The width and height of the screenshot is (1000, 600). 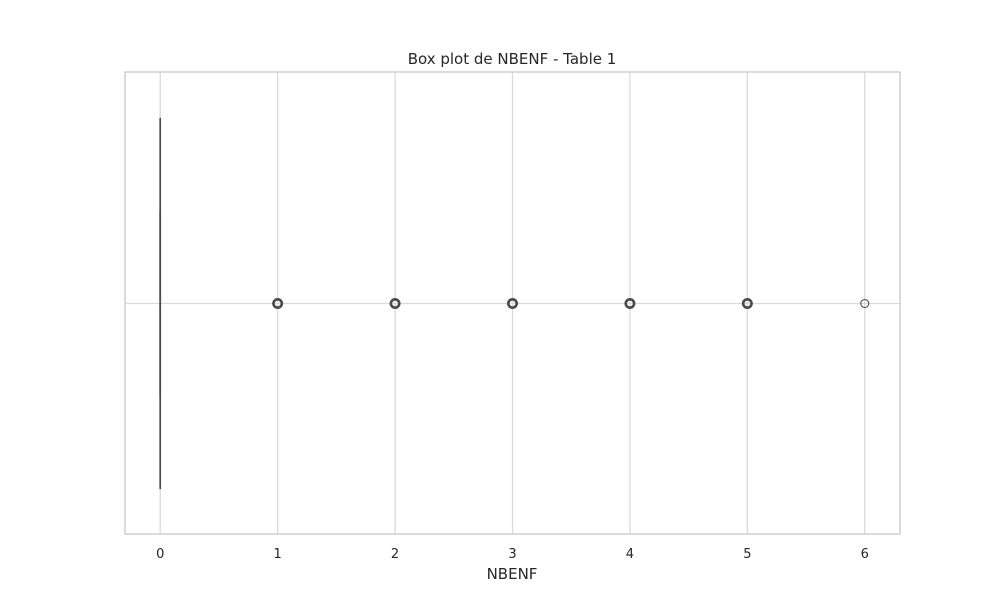 I want to click on x-tick-label-4: 4, so click(x=630, y=554).